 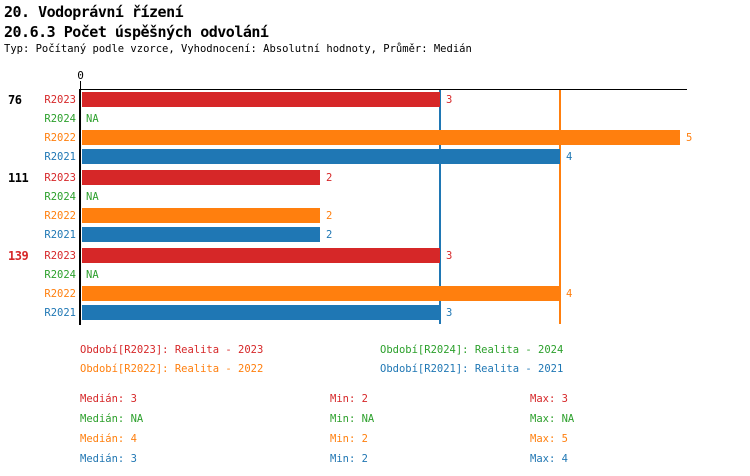 What do you see at coordinates (108, 399) in the screenshot?
I see `stat-median-r2023: Medián: 3` at bounding box center [108, 399].